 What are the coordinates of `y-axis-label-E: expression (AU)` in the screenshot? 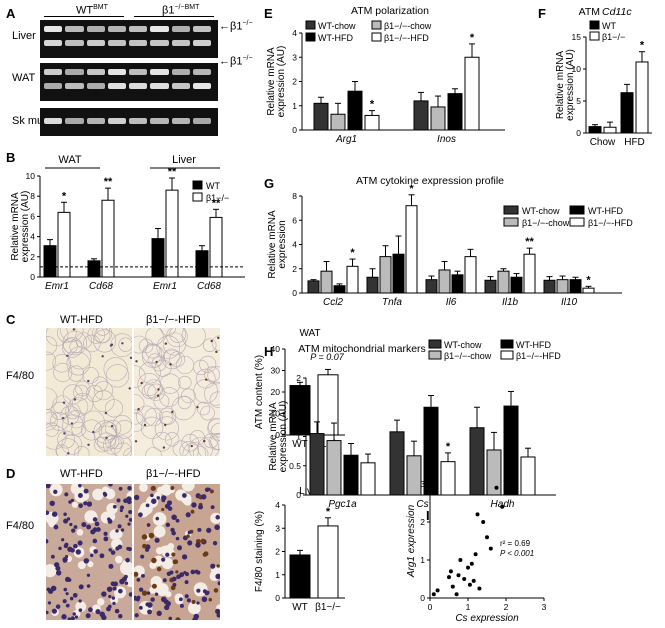 It's located at (281, 82).